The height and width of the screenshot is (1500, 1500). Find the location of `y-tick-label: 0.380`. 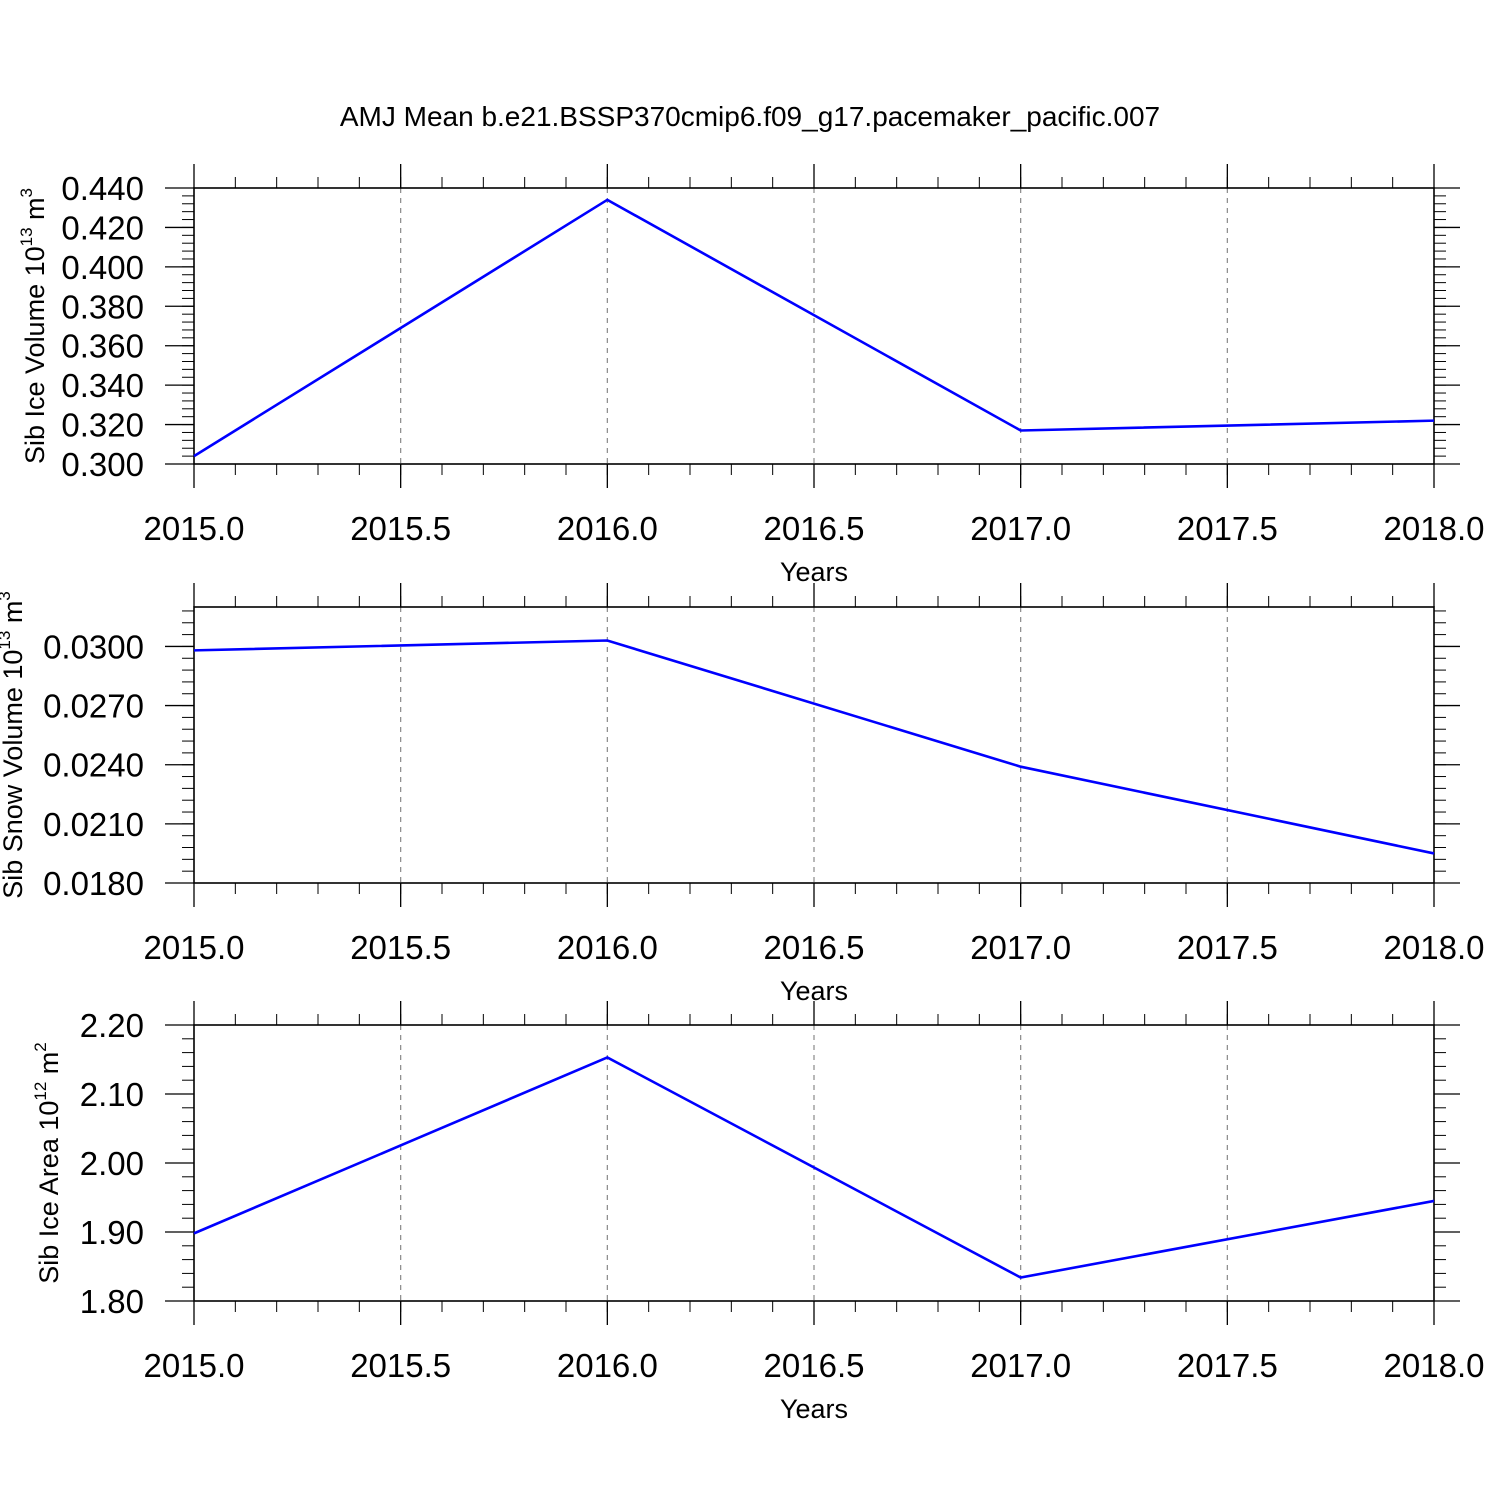

y-tick-label: 0.380 is located at coordinates (102, 306).